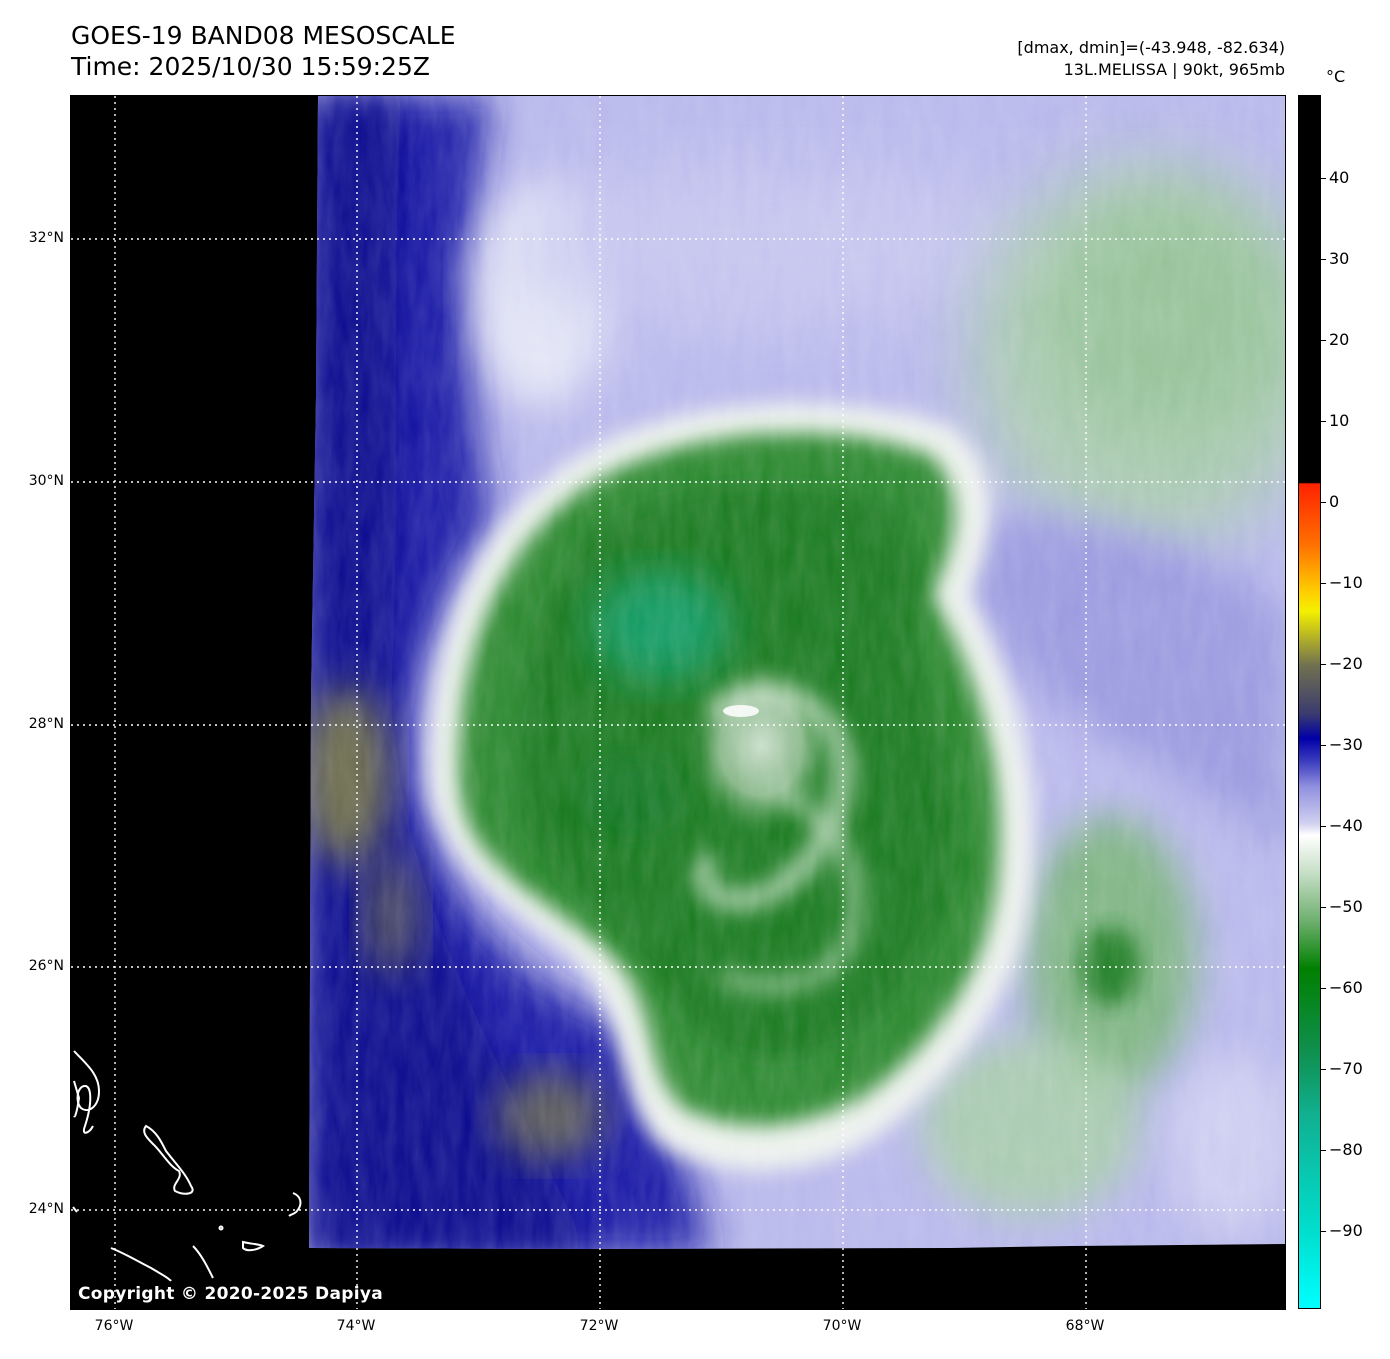 The image size is (1390, 1359). Describe the element at coordinates (842, 1326) in the screenshot. I see `lon-label-70w: 70°W` at that location.